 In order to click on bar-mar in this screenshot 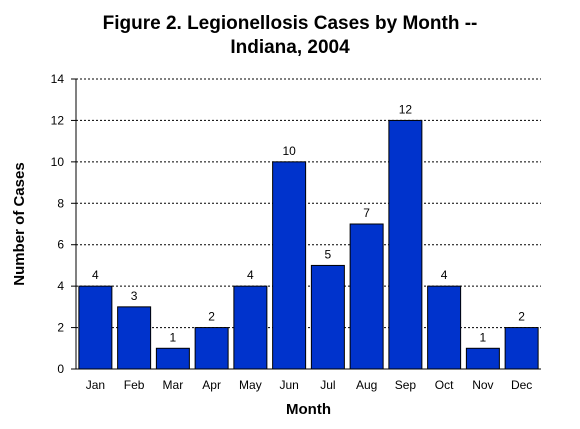, I will do `click(172, 358)`.